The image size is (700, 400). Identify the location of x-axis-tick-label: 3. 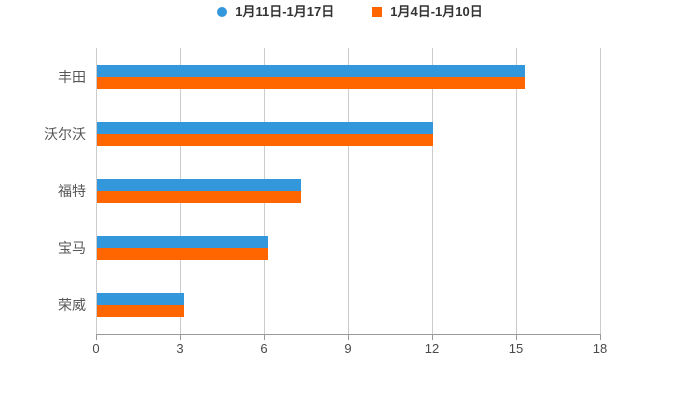
(180, 348).